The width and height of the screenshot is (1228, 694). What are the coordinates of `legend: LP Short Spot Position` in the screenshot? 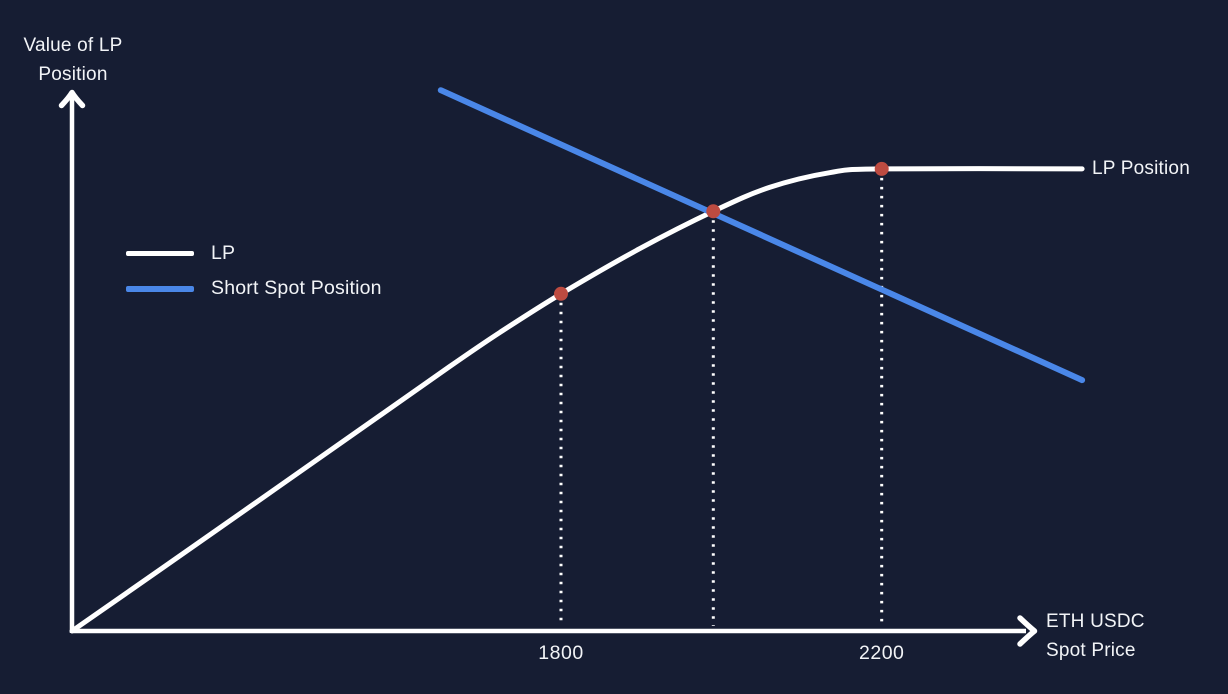 It's located at (254, 271).